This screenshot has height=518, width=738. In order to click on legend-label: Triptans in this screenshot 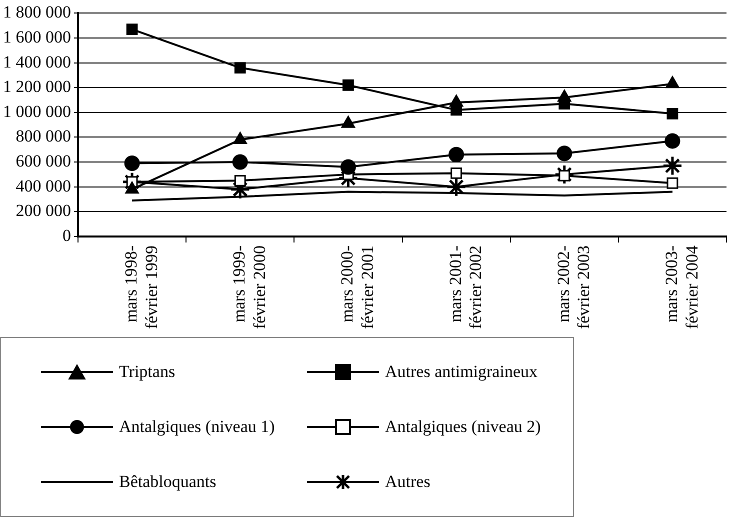, I will do `click(147, 372)`.